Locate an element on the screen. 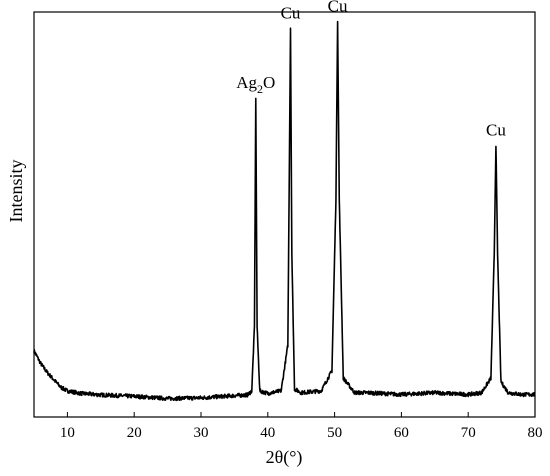 This screenshot has width=550, height=476. peak-label-3: Cu is located at coordinates (338, 7).